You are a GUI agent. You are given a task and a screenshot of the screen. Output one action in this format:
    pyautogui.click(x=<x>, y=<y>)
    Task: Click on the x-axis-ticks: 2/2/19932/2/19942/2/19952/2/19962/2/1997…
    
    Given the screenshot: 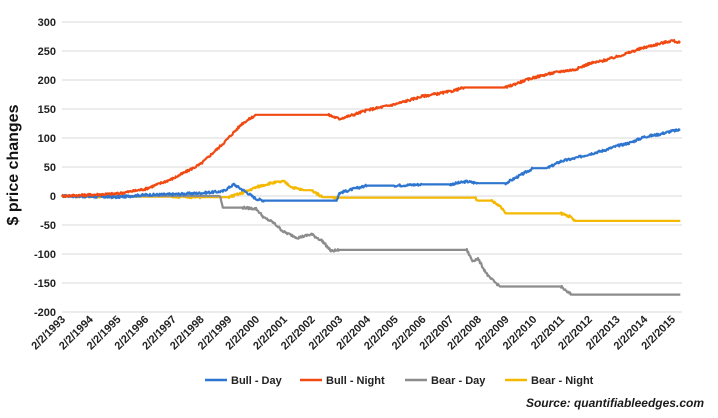 What is the action you would take?
    pyautogui.click(x=353, y=332)
    